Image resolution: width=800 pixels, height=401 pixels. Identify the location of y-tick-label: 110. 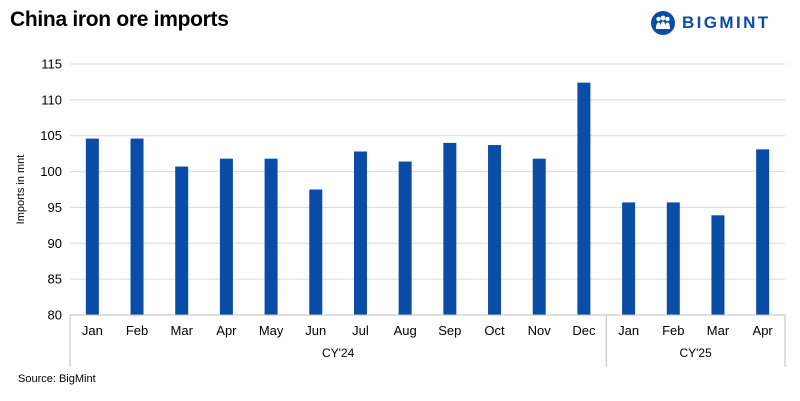
(51, 99).